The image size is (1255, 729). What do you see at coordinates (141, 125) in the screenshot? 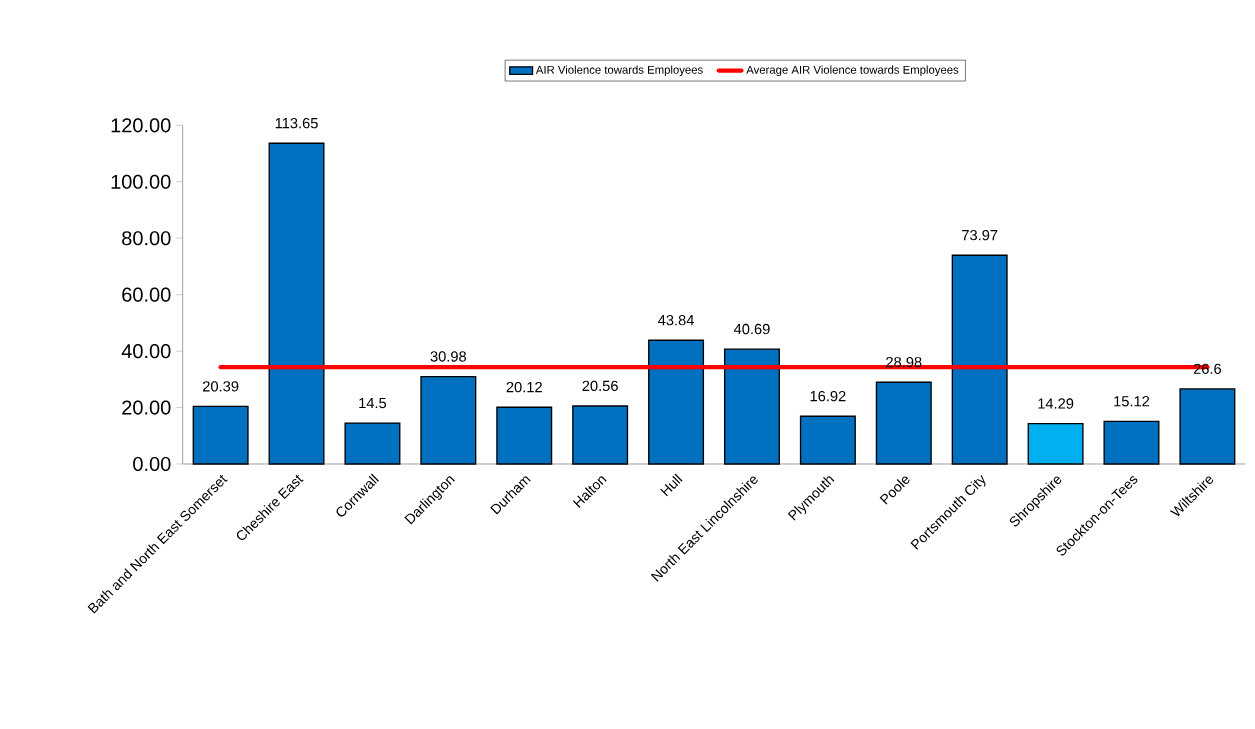
I see `y-tick-label: 120.00` at bounding box center [141, 125].